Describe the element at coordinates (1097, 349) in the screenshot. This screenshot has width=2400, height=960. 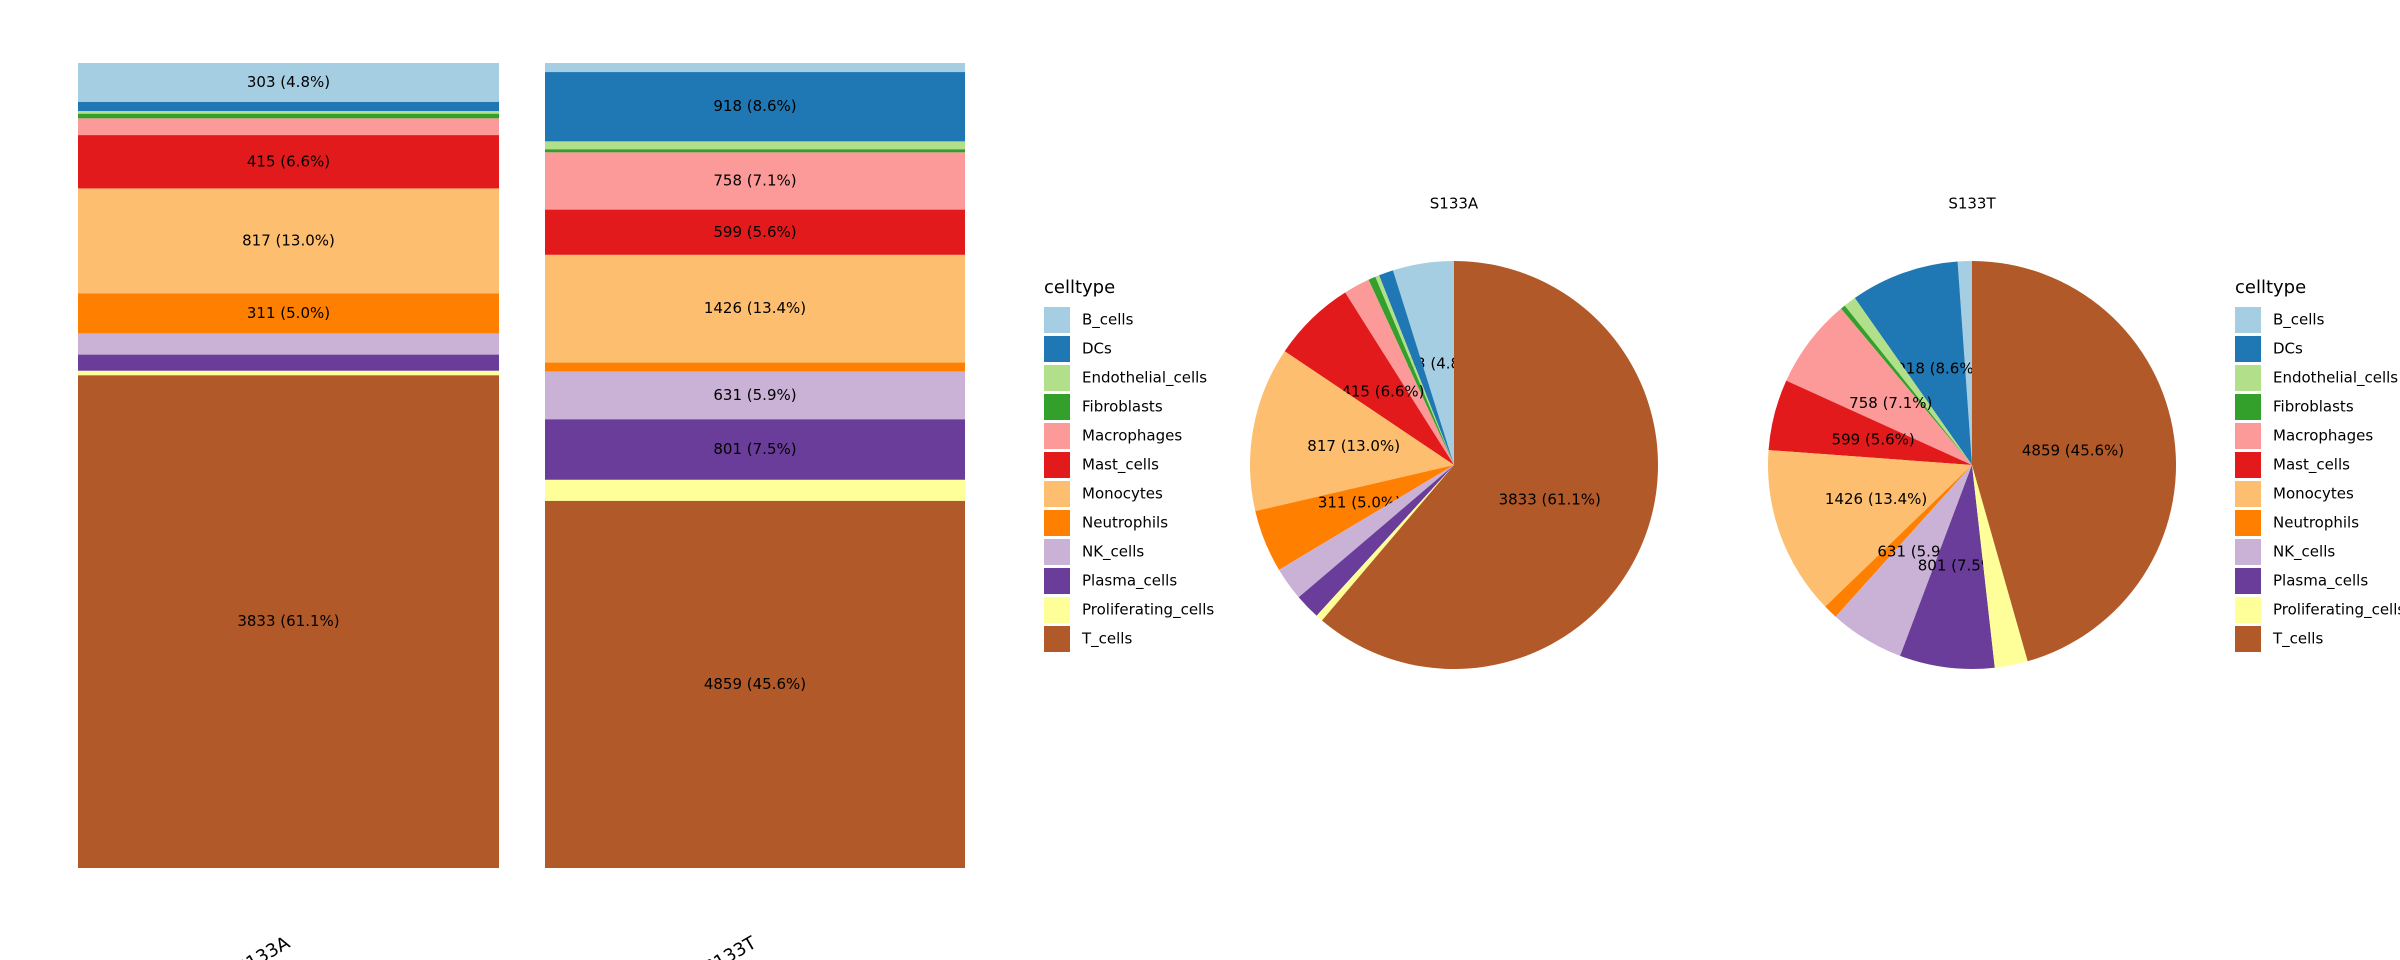
I see `legend-label: DCs` at that location.